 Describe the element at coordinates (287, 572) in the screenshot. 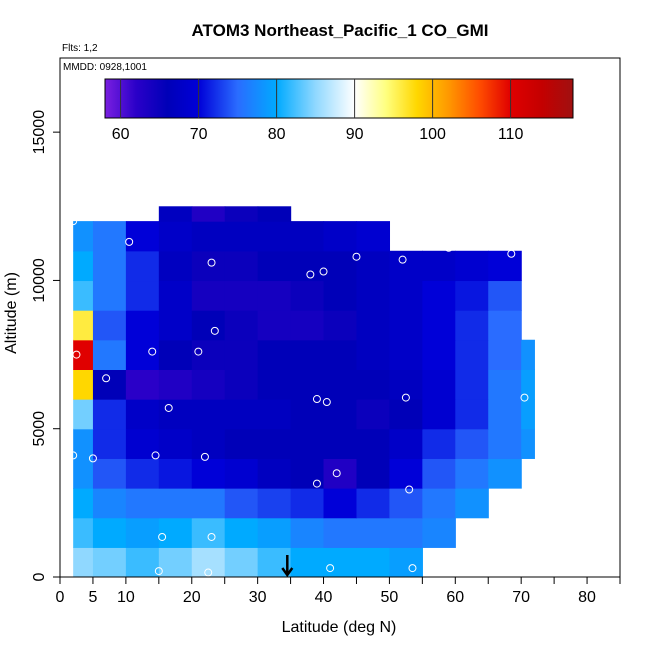

I see `marker-head` at that location.